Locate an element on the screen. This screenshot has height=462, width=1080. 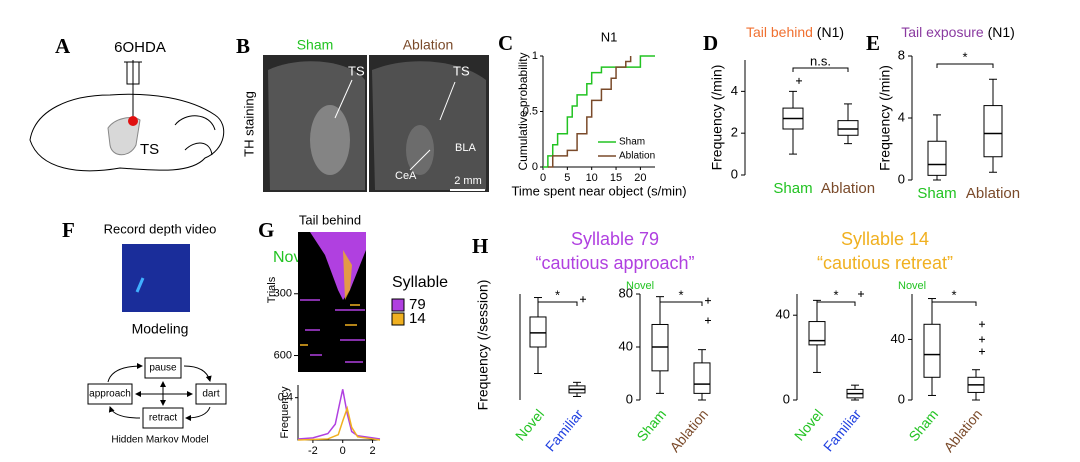
legend-label: Sham is located at coordinates (632, 142).